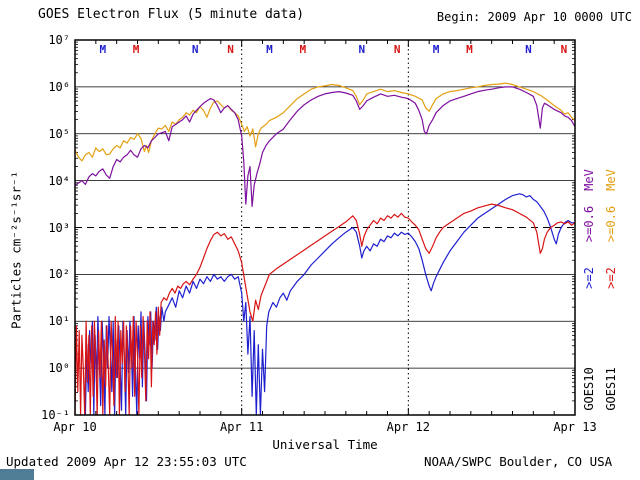 Image resolution: width=640 pixels, height=480 pixels. Describe the element at coordinates (589, 389) in the screenshot. I see `legend-sat-goes10: GOES10` at that location.